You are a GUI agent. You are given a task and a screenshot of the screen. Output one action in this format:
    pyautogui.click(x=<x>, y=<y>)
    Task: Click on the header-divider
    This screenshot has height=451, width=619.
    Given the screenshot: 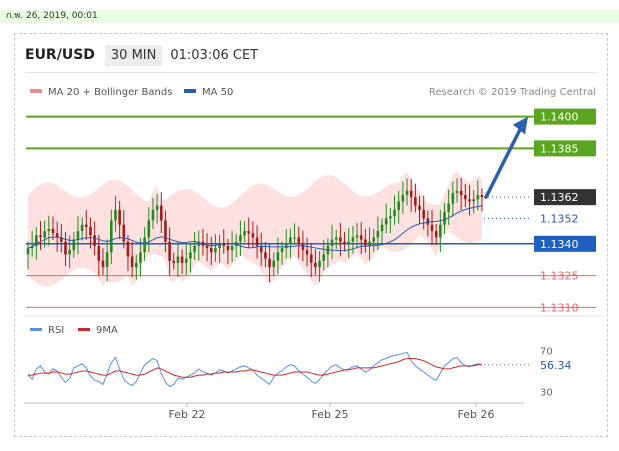 What is the action you would take?
    pyautogui.click(x=311, y=72)
    